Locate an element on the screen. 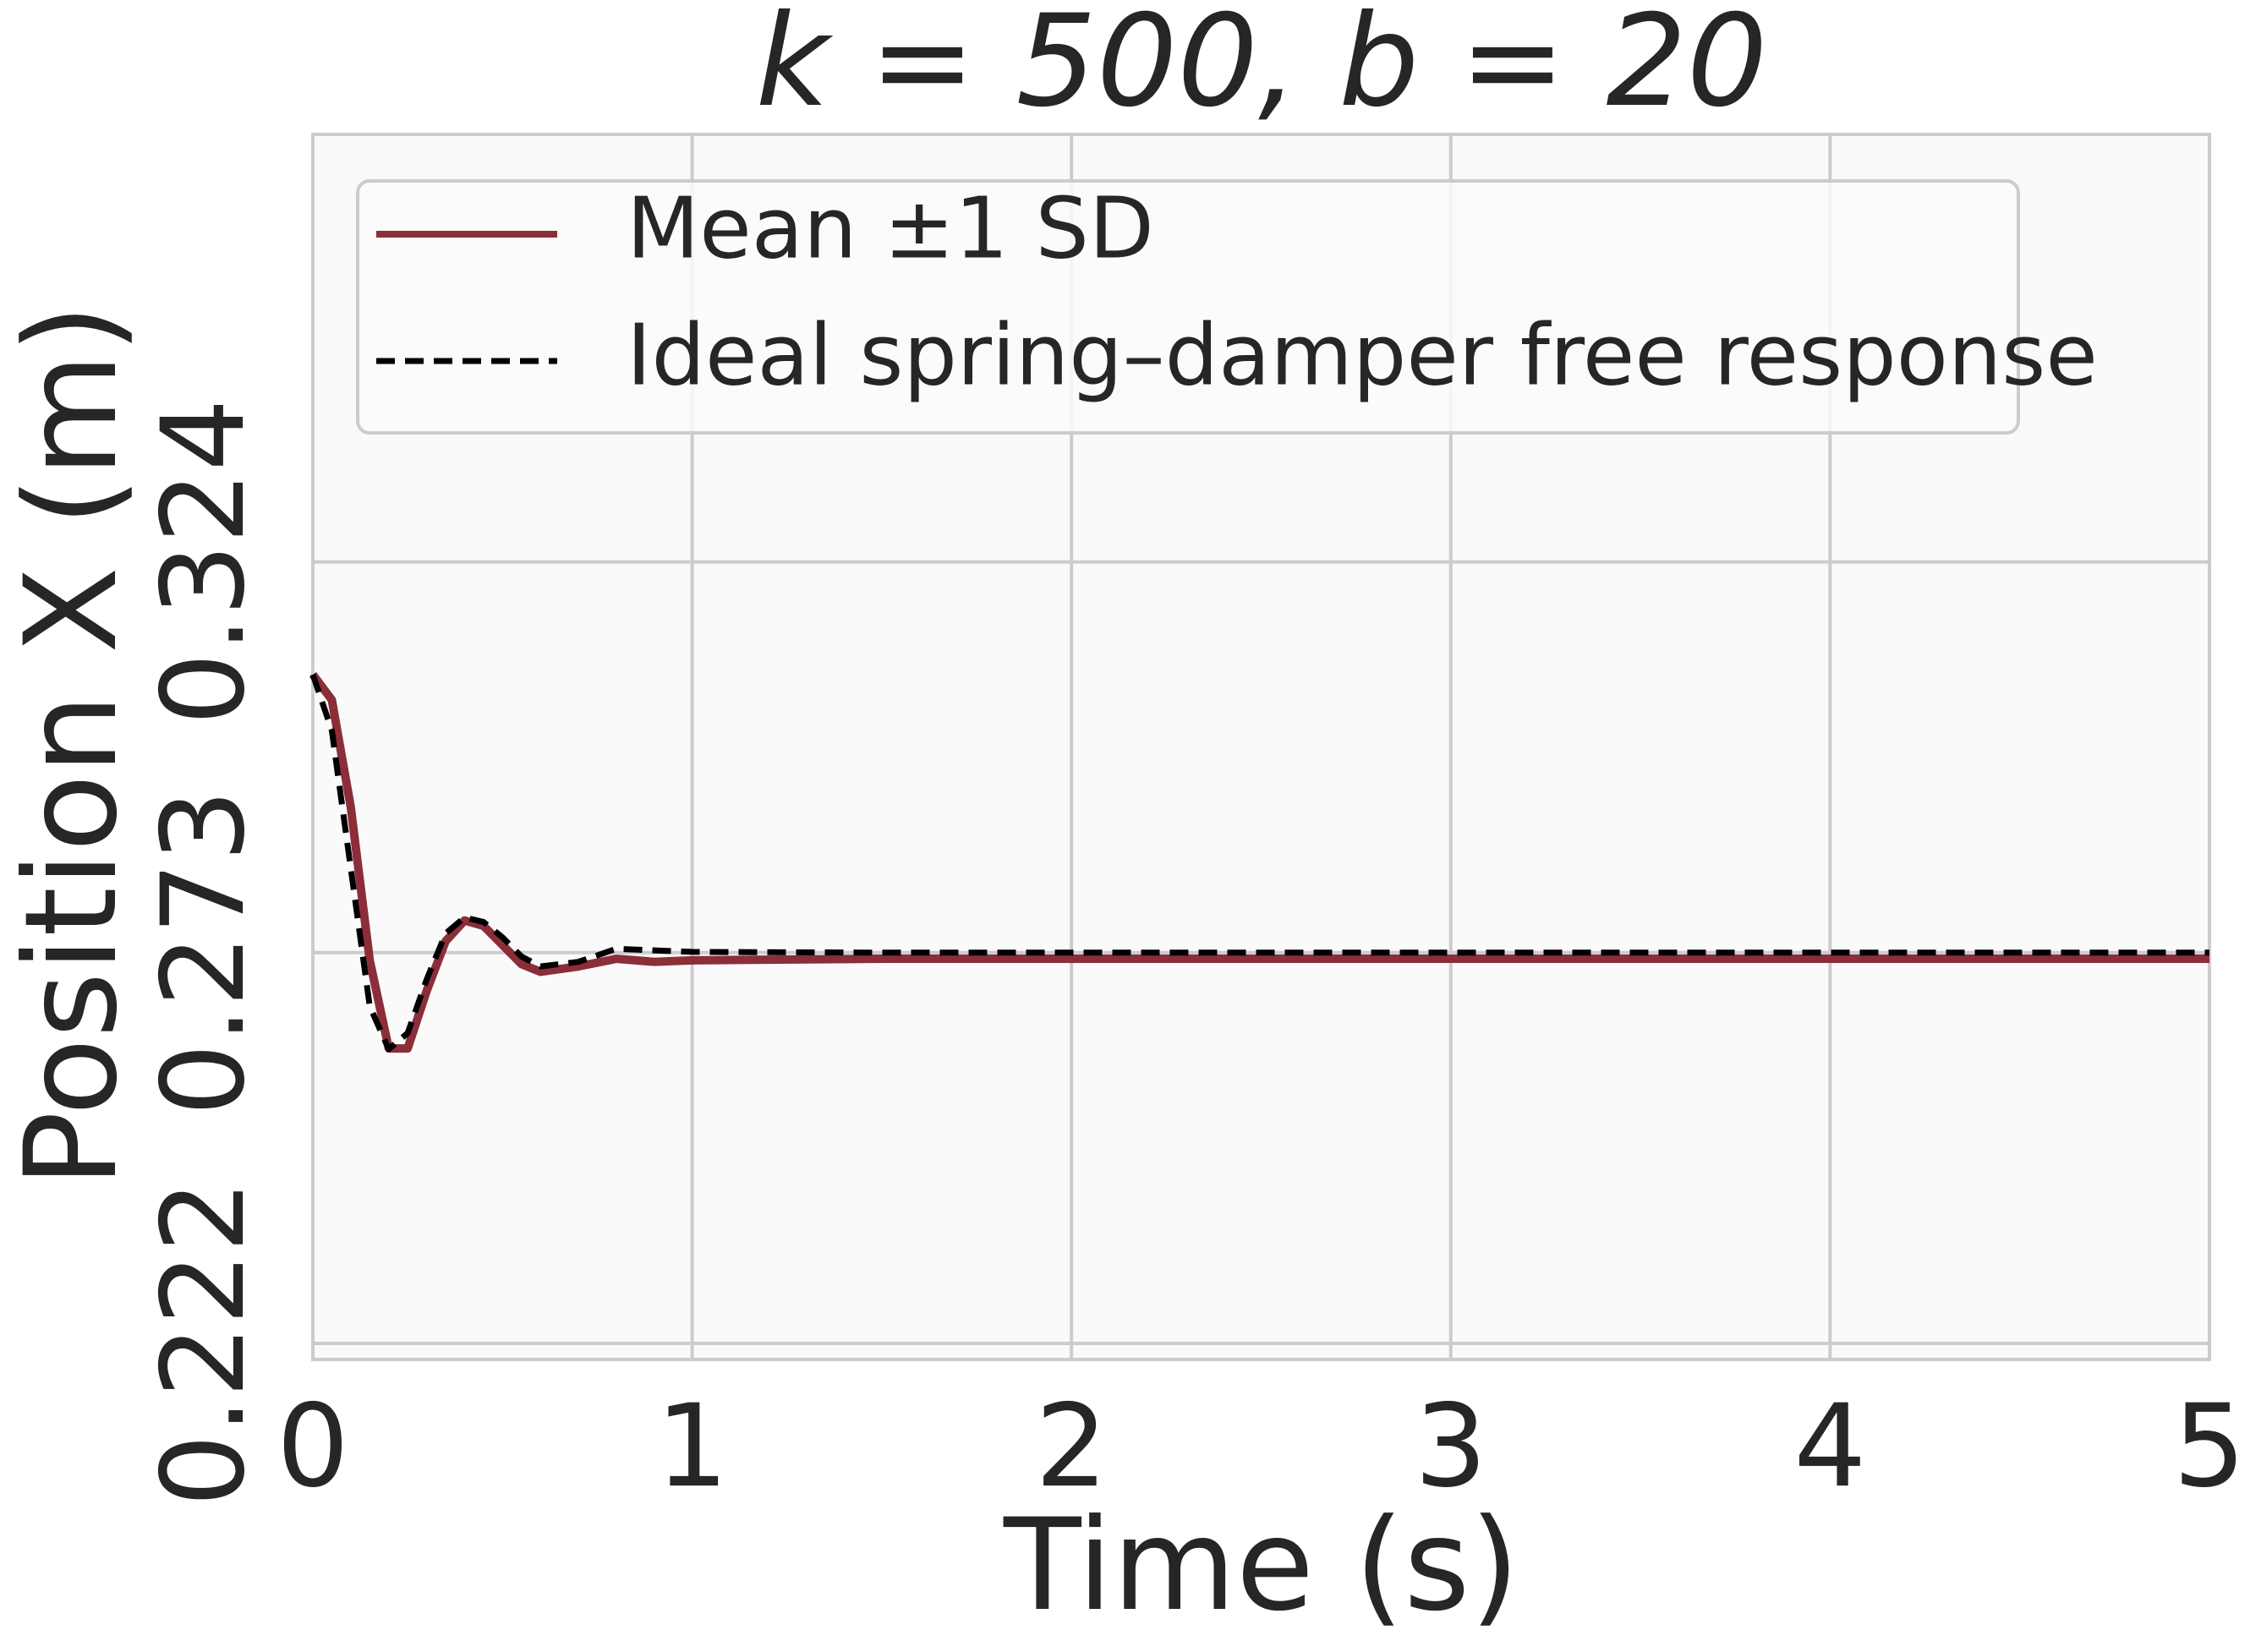 The width and height of the screenshot is (2261, 1652). chart-title: k = 500, b = 20 is located at coordinates (1262, 67).